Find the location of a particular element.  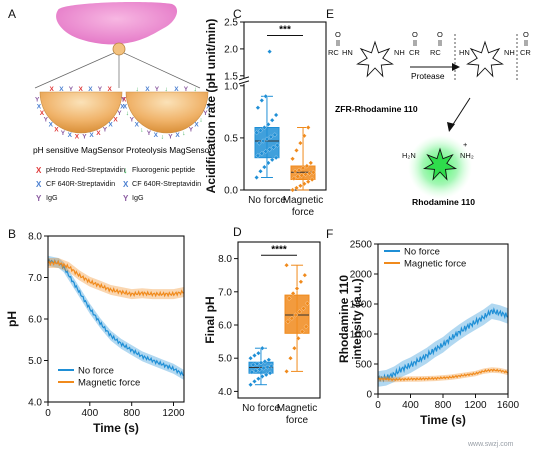

proteolysis-sensor-bead is located at coordinates (167, 112).